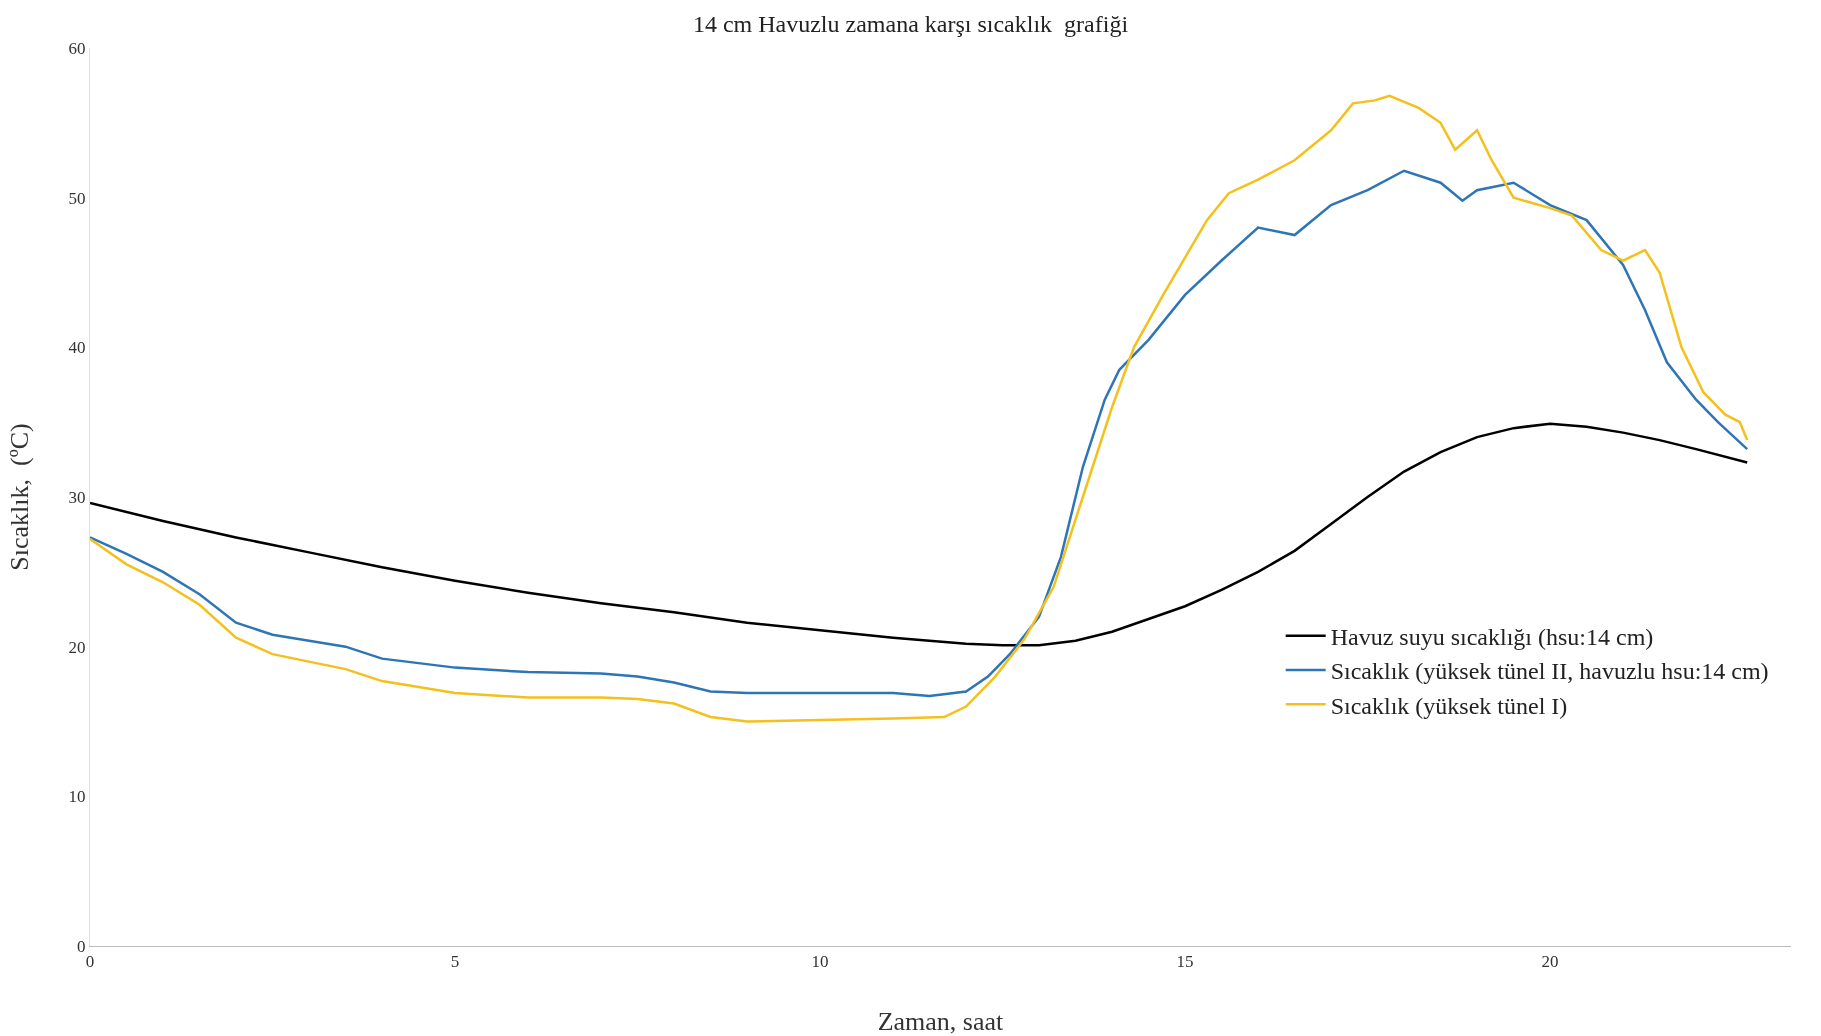  What do you see at coordinates (77, 48) in the screenshot?
I see `y-tick-label: 60` at bounding box center [77, 48].